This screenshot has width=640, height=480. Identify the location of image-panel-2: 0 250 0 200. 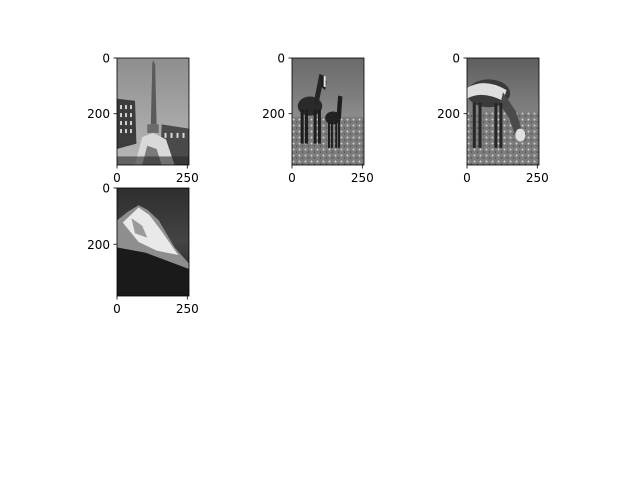
(318, 119).